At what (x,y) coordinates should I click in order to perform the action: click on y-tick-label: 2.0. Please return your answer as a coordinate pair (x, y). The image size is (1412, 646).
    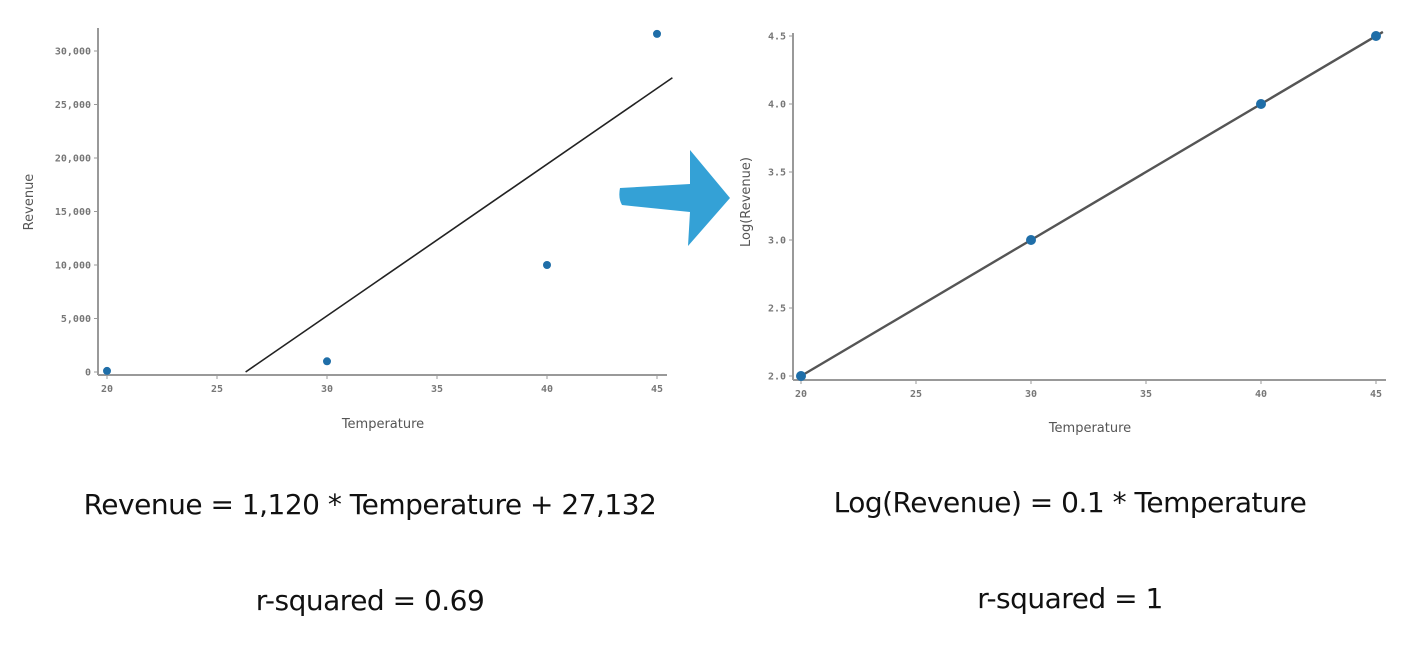
    Looking at the image, I should click on (777, 377).